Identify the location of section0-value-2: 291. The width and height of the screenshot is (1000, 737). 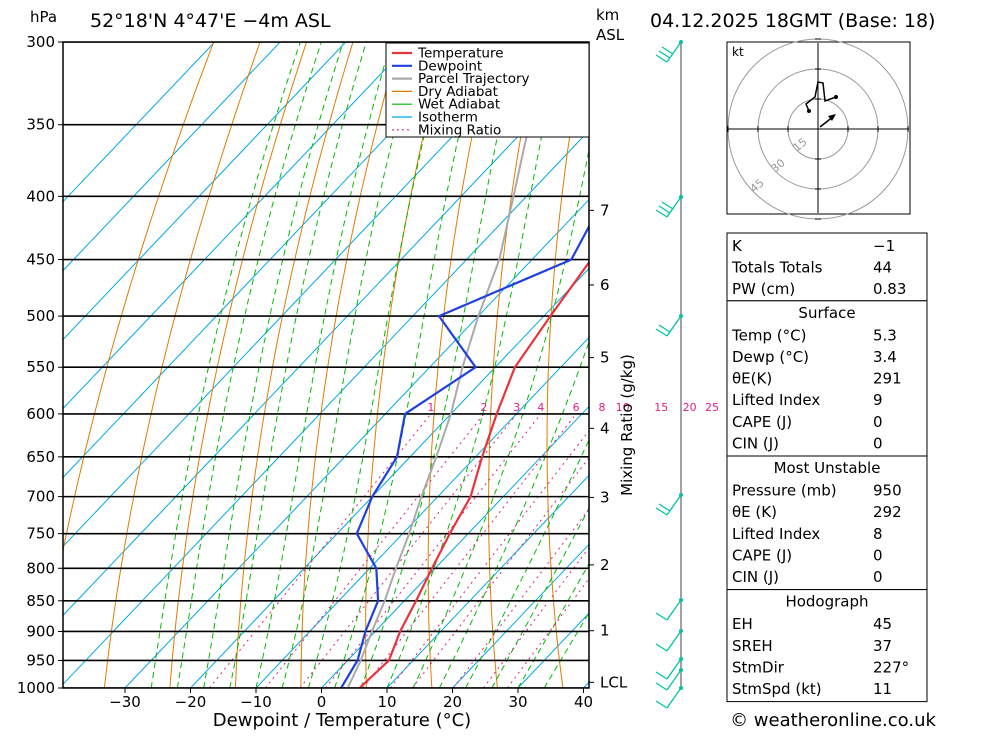
(887, 379).